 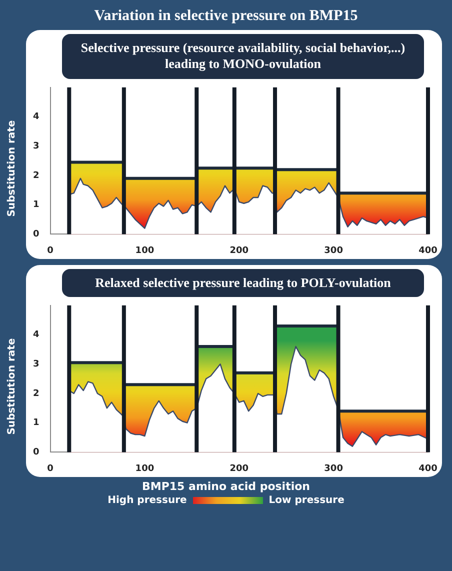 I want to click on x-axis-title: BMP15 amino acid position, so click(x=226, y=486).